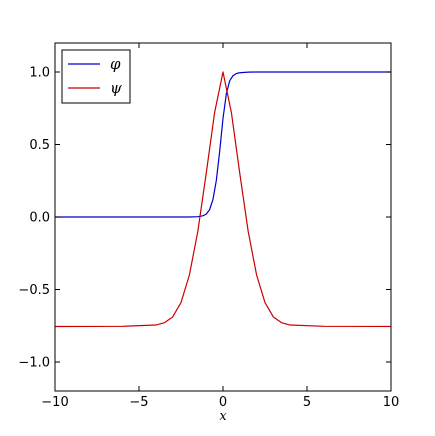  Describe the element at coordinates (39, 73) in the screenshot. I see `y-tick-label: 1.0` at that location.